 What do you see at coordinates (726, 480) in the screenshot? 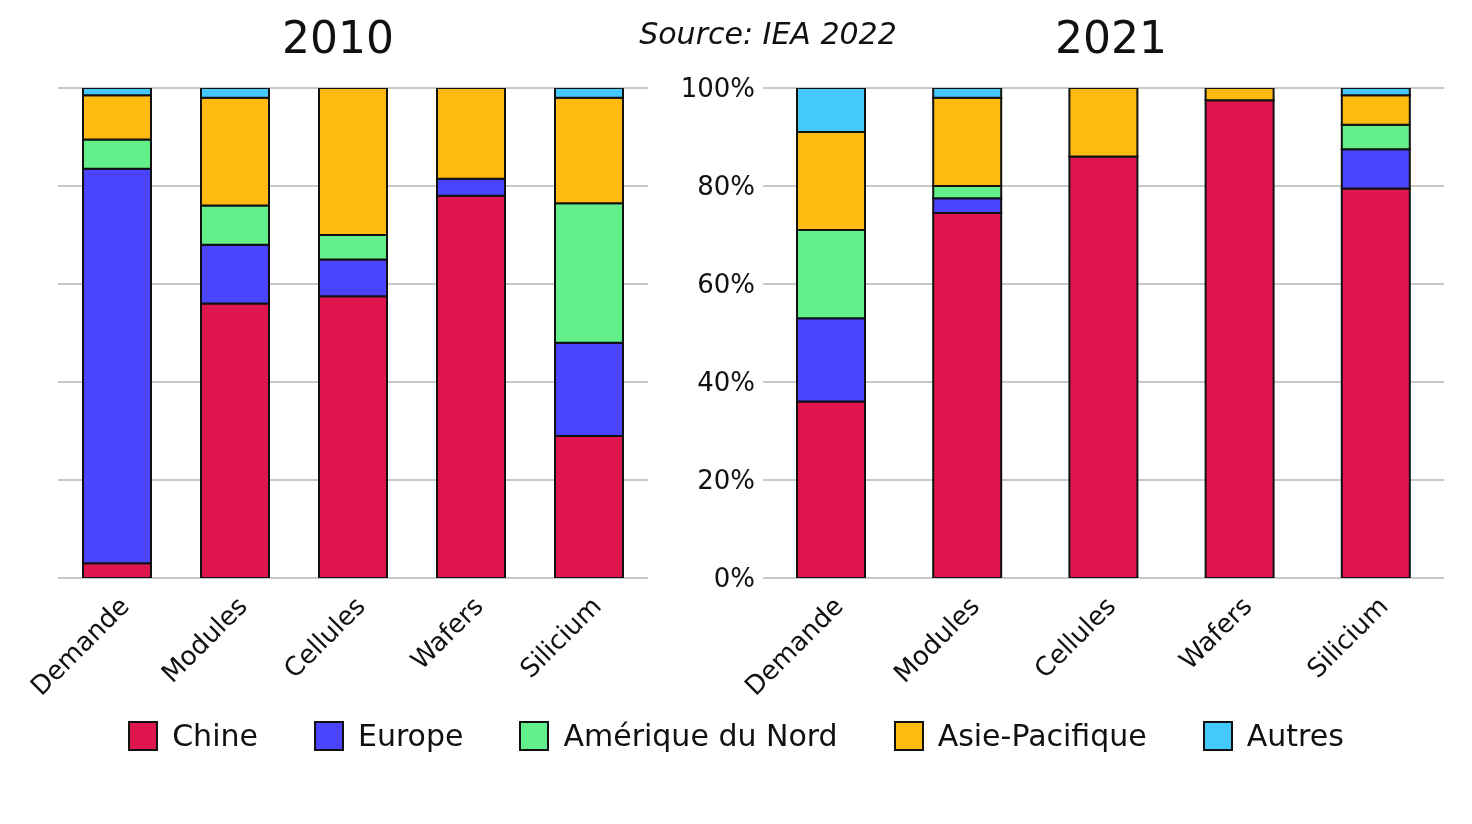
I see `y-tick-label: 20%` at bounding box center [726, 480].